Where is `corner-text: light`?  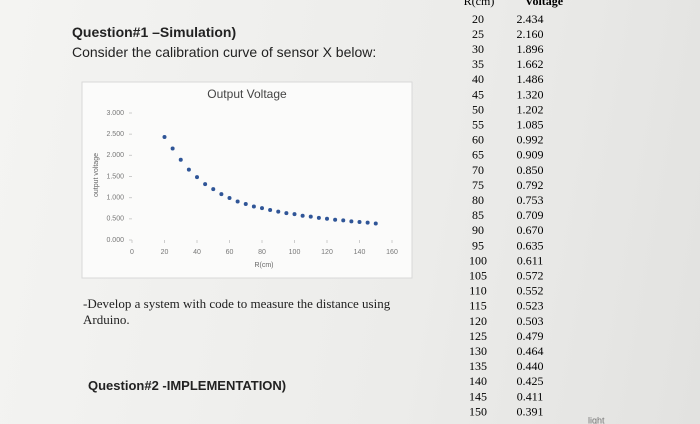 corner-text: light is located at coordinates (596, 419).